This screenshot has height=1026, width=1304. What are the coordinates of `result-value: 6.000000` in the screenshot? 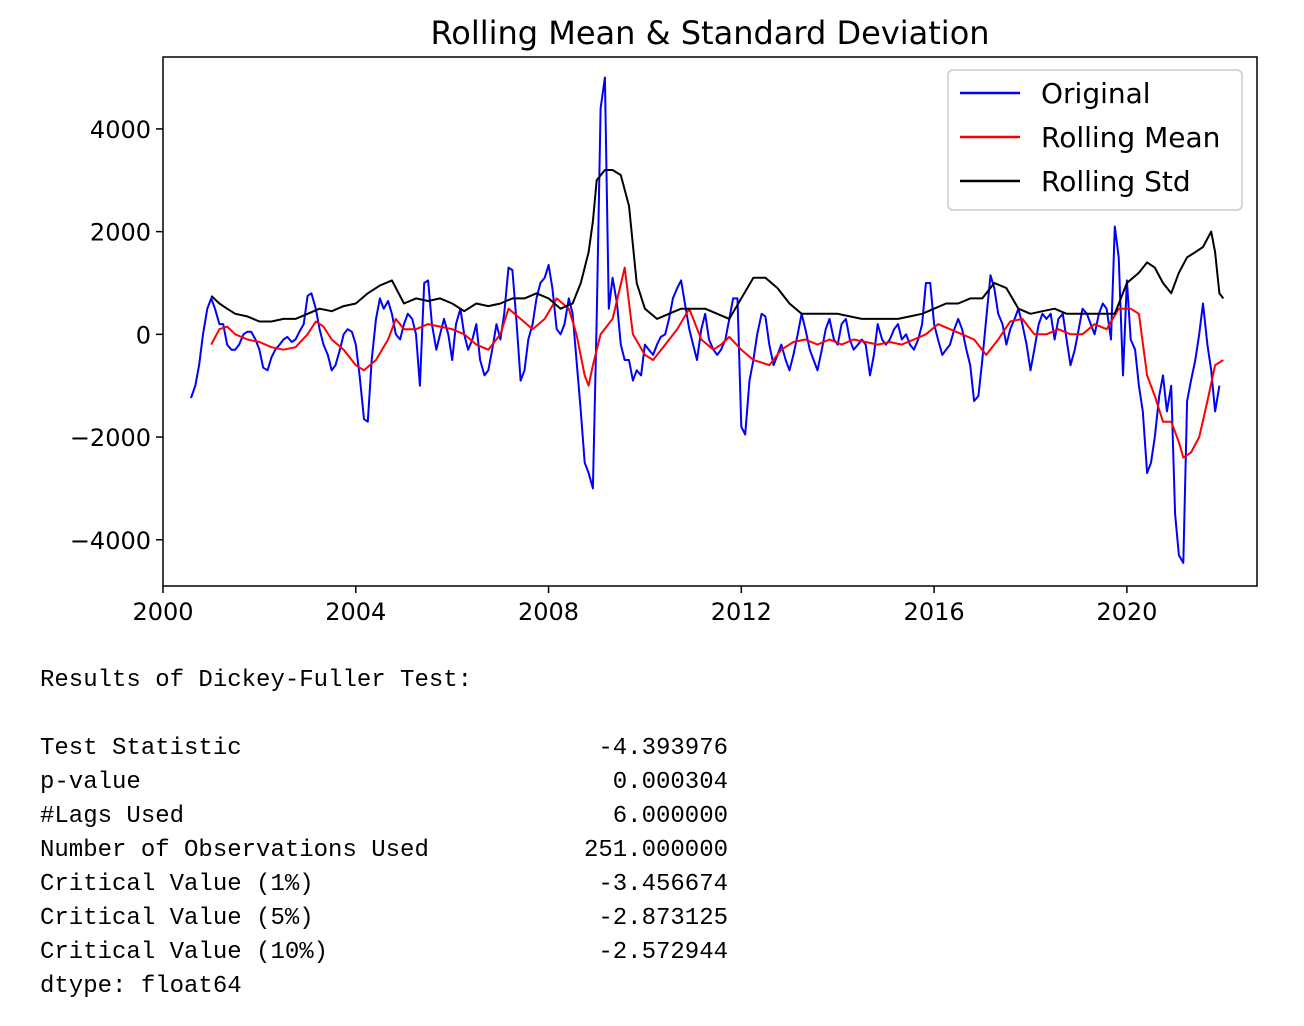 It's located at (670, 816).